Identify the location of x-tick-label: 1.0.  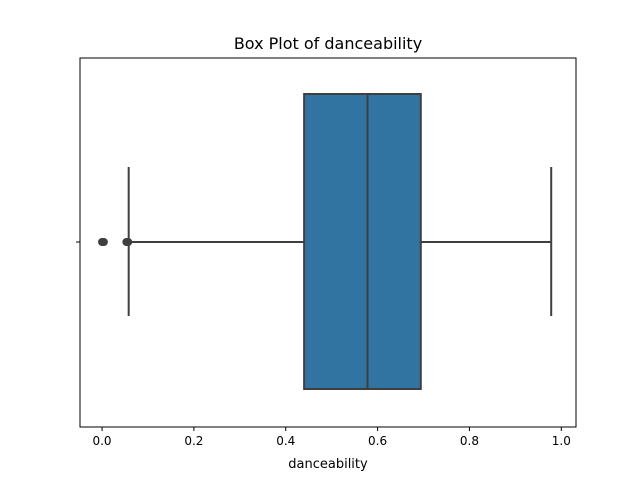
(561, 441).